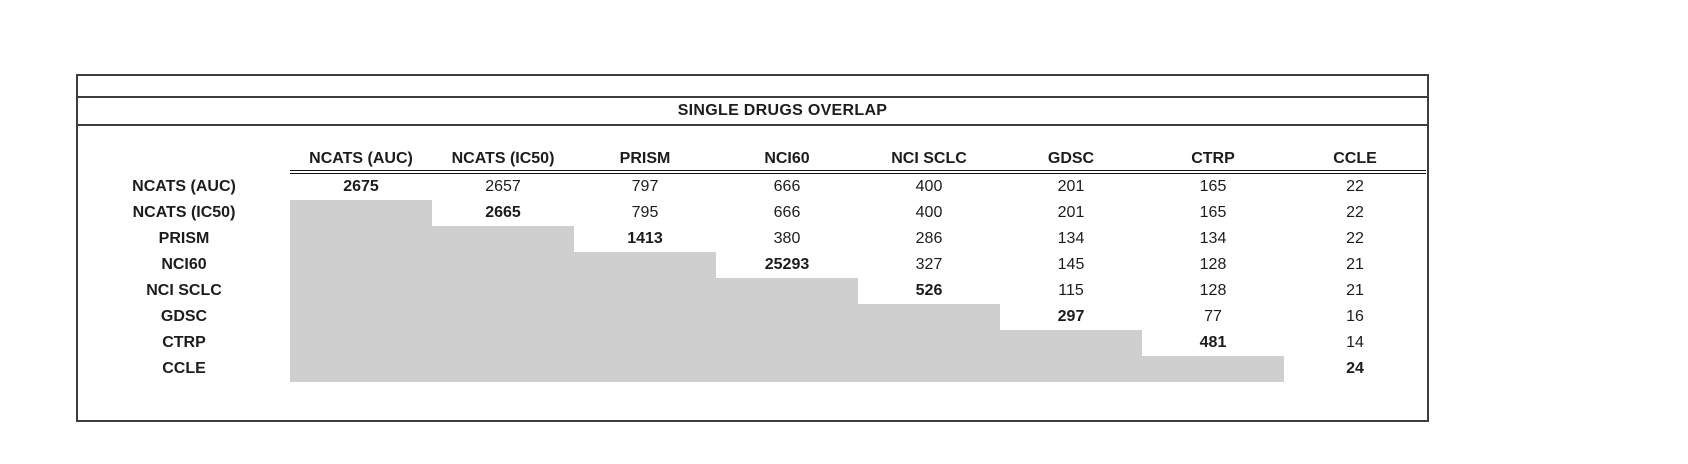 The width and height of the screenshot is (1688, 464). I want to click on row-header-nci60: NCI60, so click(184, 264).